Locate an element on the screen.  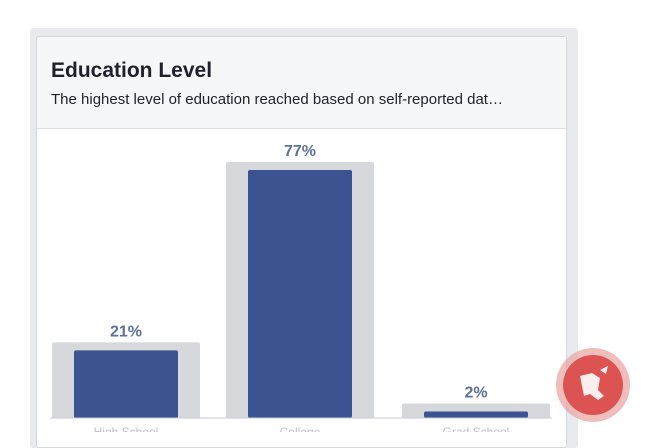
value-label-college: 77% is located at coordinates (300, 151).